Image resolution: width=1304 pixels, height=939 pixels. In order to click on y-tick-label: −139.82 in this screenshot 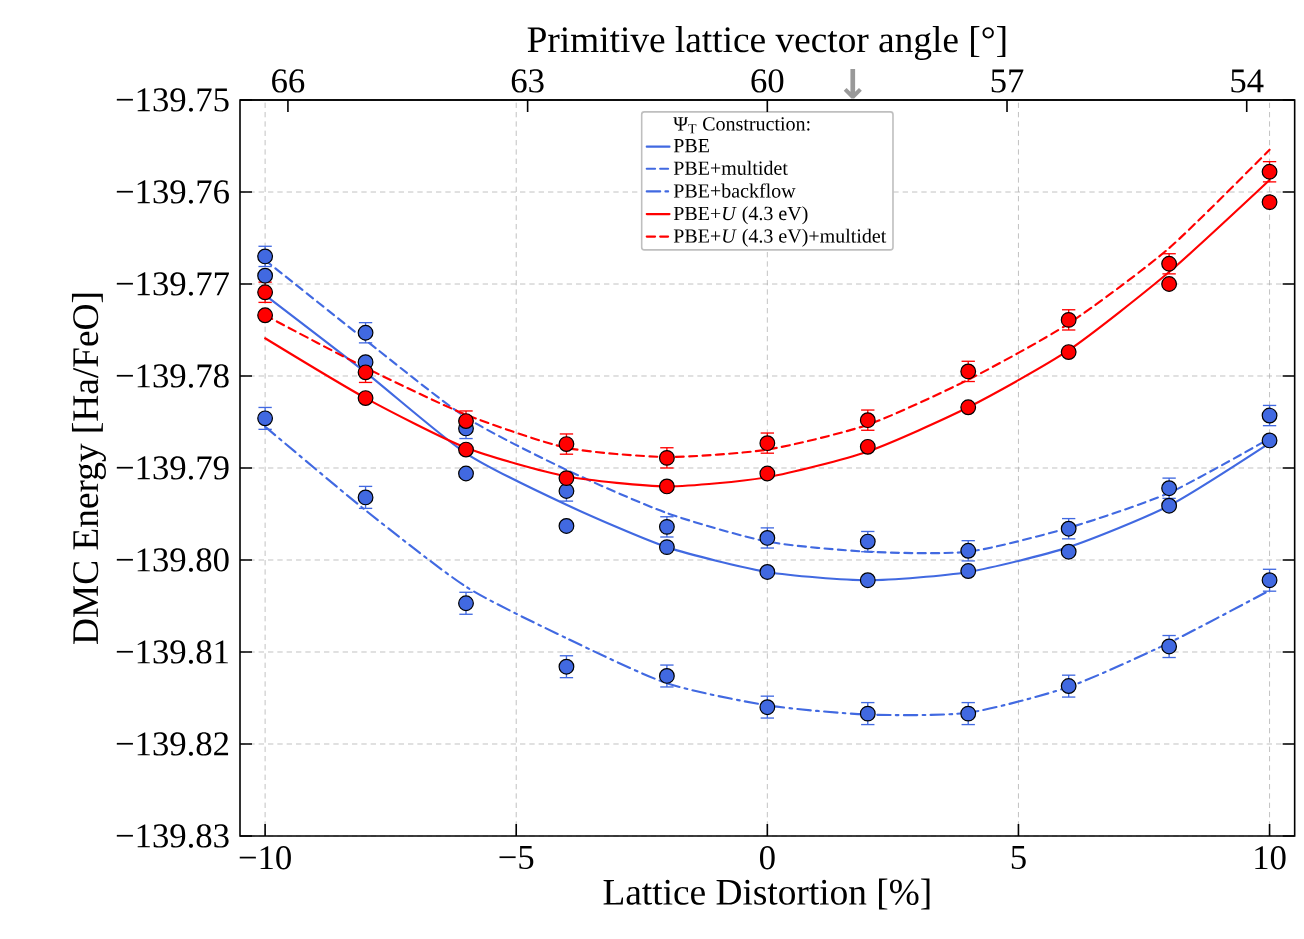, I will do `click(172, 744)`.